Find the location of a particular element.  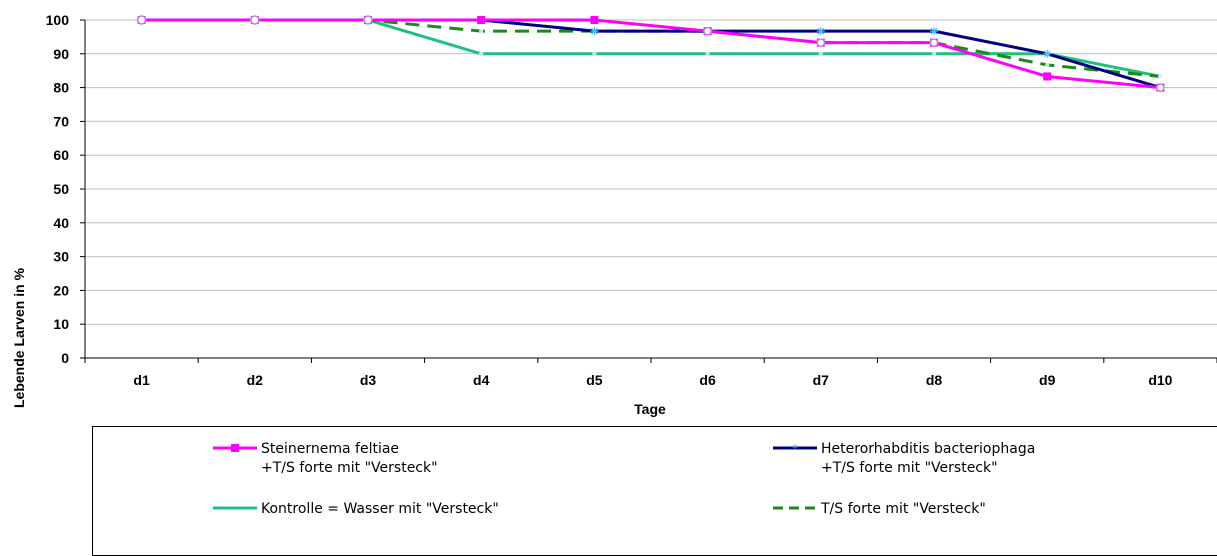

legend-label: T/S forte mit "Versteck" is located at coordinates (903, 509).